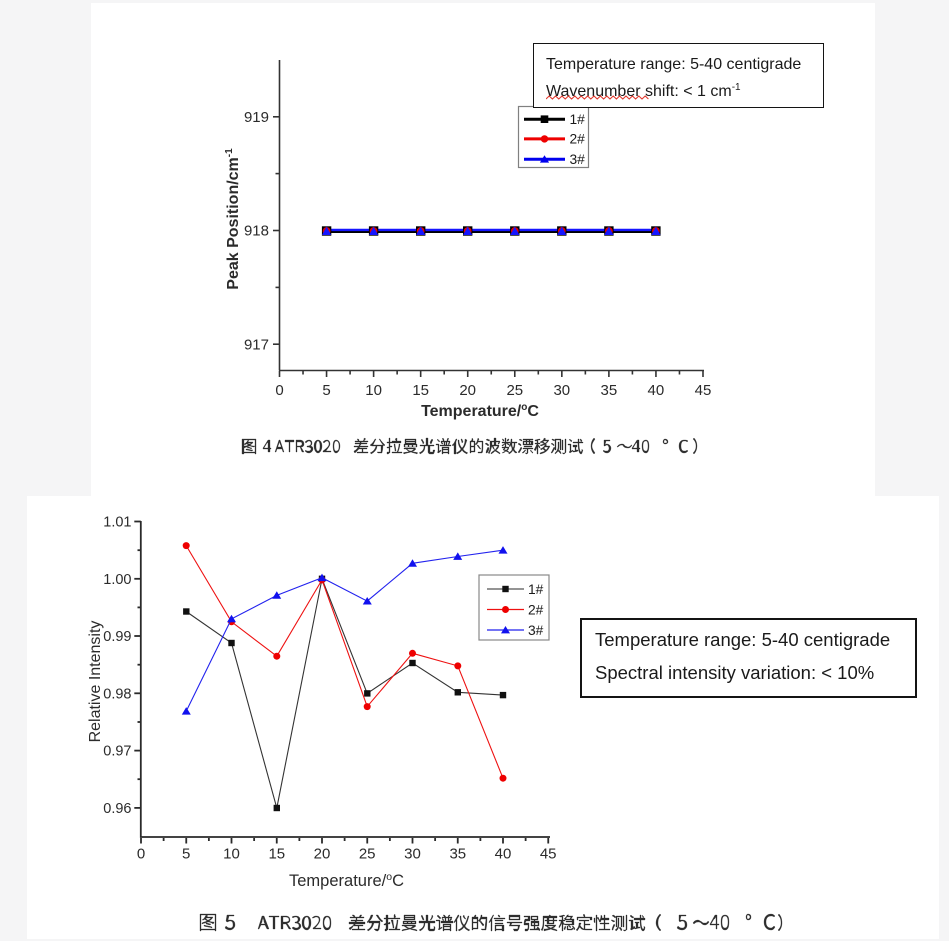 Image resolution: width=949 pixels, height=941 pixels. What do you see at coordinates (256, 344) in the screenshot?
I see `svg-text: 917` at bounding box center [256, 344].